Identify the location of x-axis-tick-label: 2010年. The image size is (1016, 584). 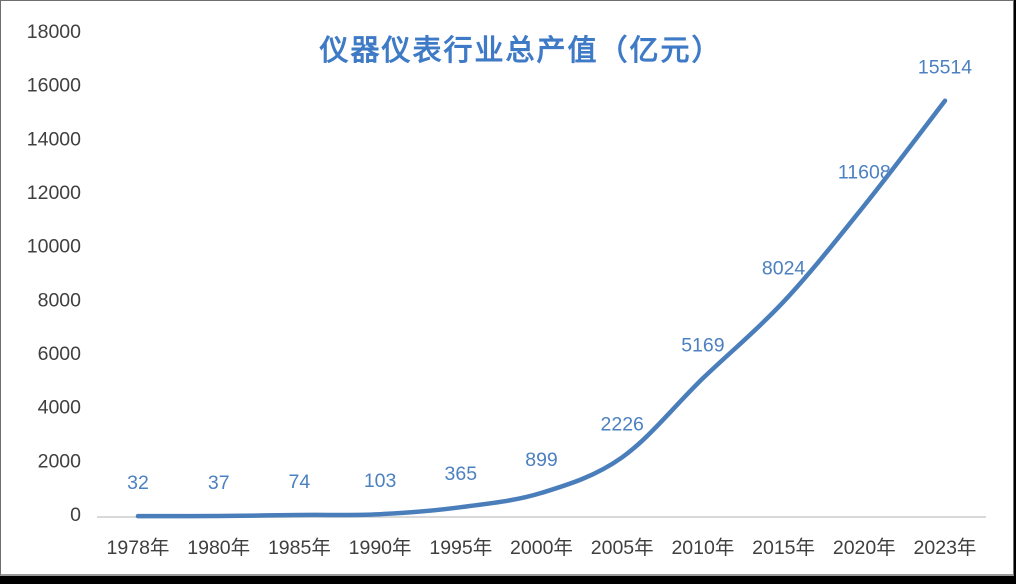
(702, 548).